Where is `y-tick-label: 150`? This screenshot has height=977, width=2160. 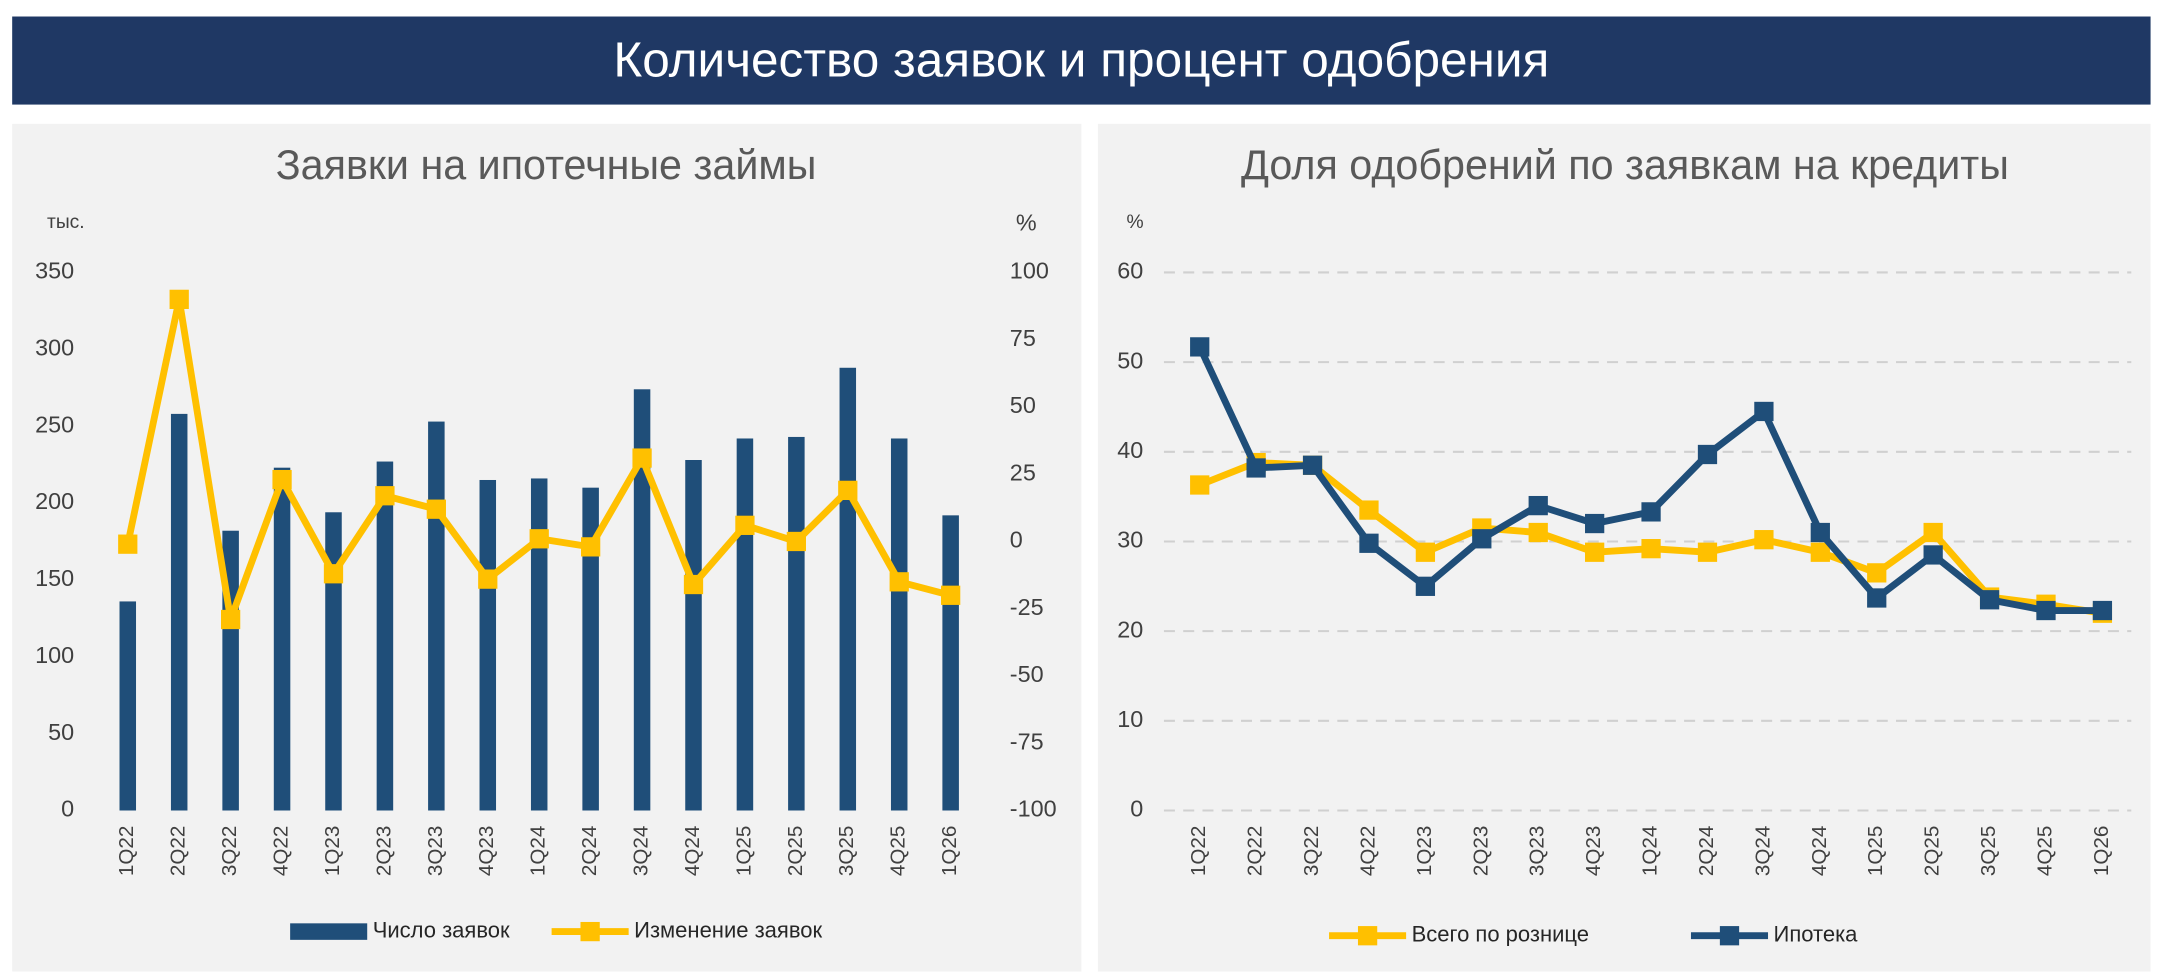
y-tick-label: 150 is located at coordinates (54, 578).